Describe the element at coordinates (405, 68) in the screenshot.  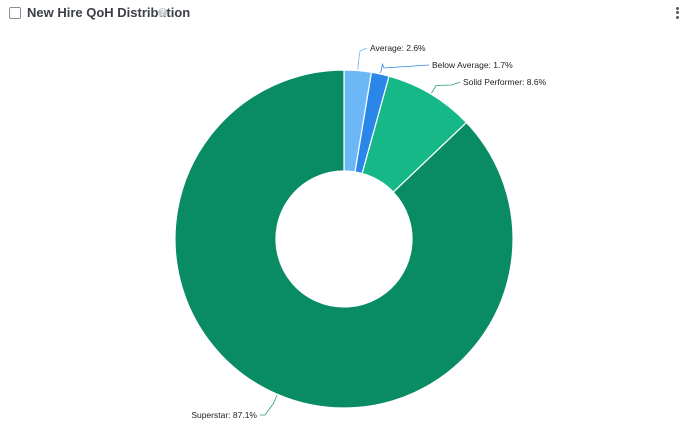
I see `leader-line-below-average` at that location.